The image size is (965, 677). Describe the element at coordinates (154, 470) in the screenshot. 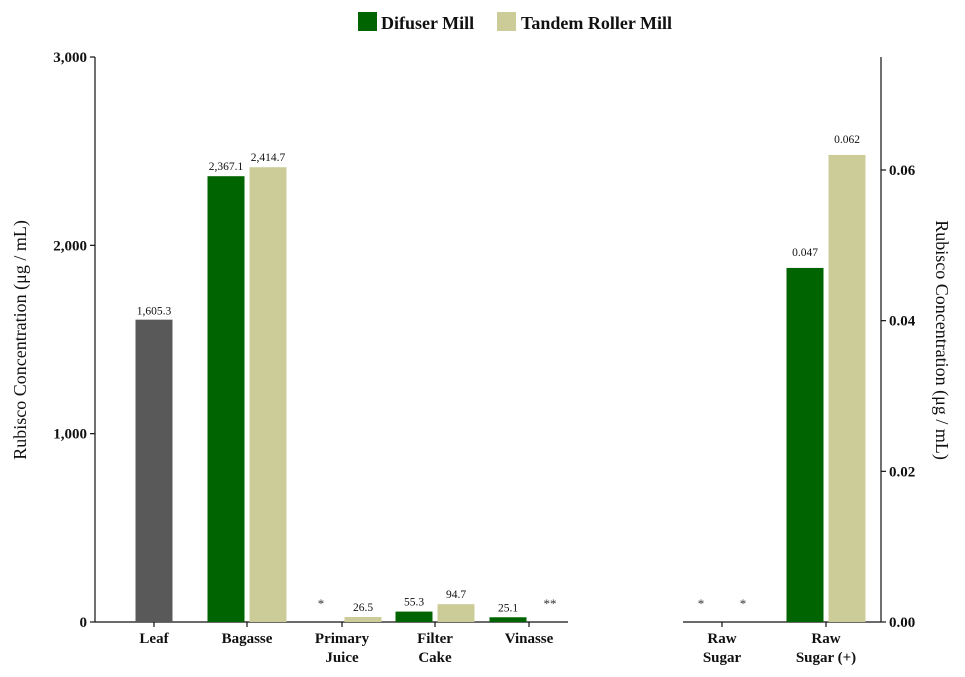

I see `bar-leaf` at that location.